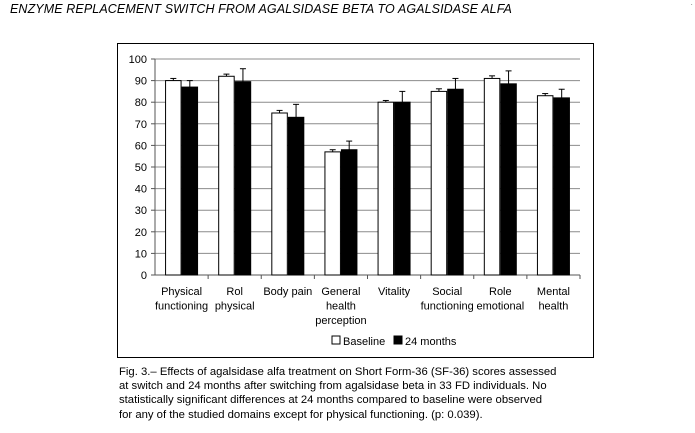 This screenshot has width=695, height=433. What do you see at coordinates (431, 342) in the screenshot?
I see `legend-label: 24 months` at bounding box center [431, 342].